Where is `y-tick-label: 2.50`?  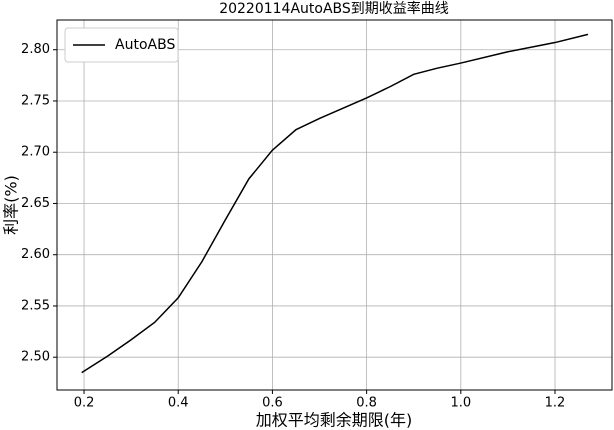
y-tick-label: 2.50 is located at coordinates (35, 357).